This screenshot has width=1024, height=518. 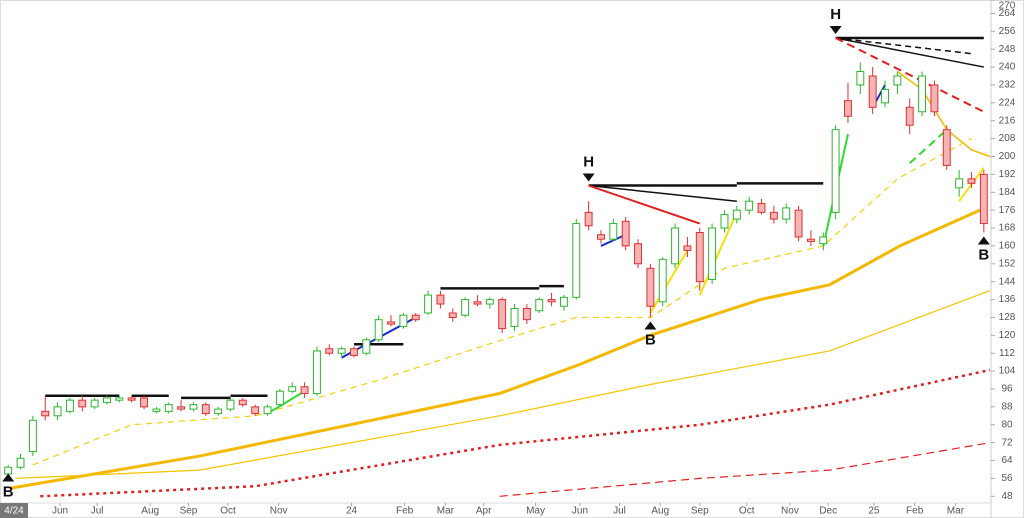 I want to click on y-tick-label: 136, so click(x=1007, y=299).